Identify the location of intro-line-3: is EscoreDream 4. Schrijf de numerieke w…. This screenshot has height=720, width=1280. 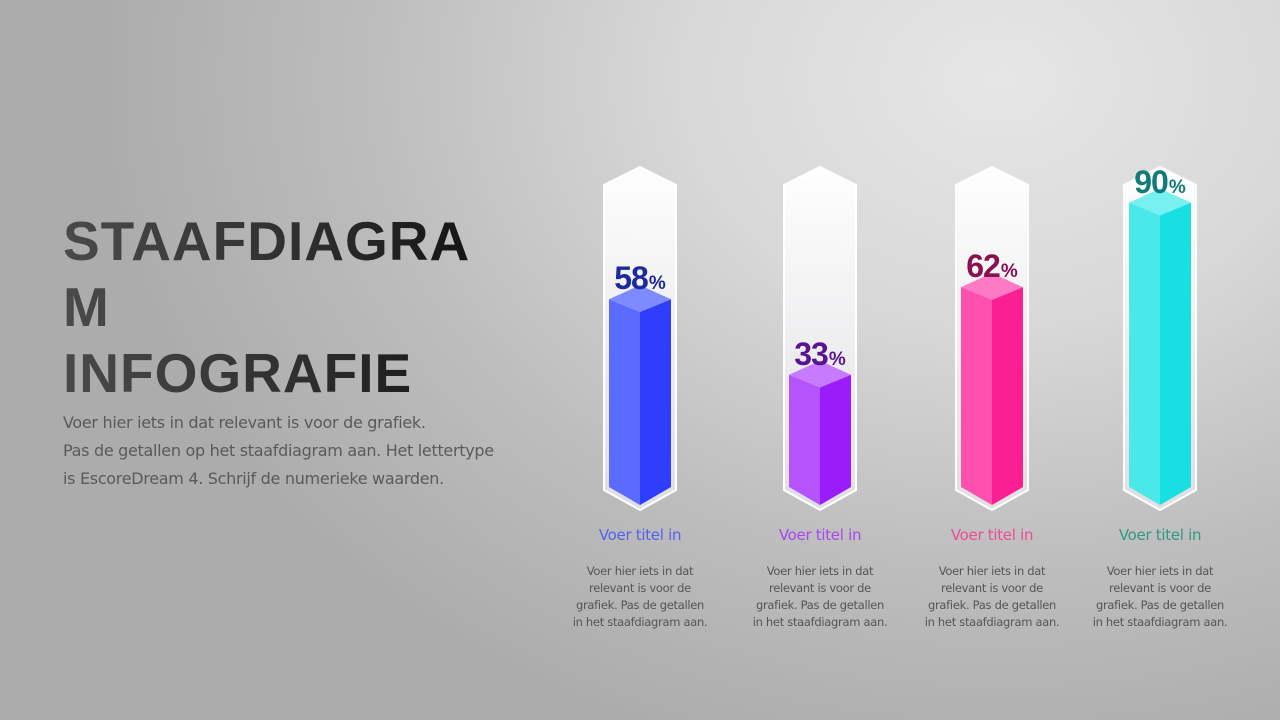
(253, 478).